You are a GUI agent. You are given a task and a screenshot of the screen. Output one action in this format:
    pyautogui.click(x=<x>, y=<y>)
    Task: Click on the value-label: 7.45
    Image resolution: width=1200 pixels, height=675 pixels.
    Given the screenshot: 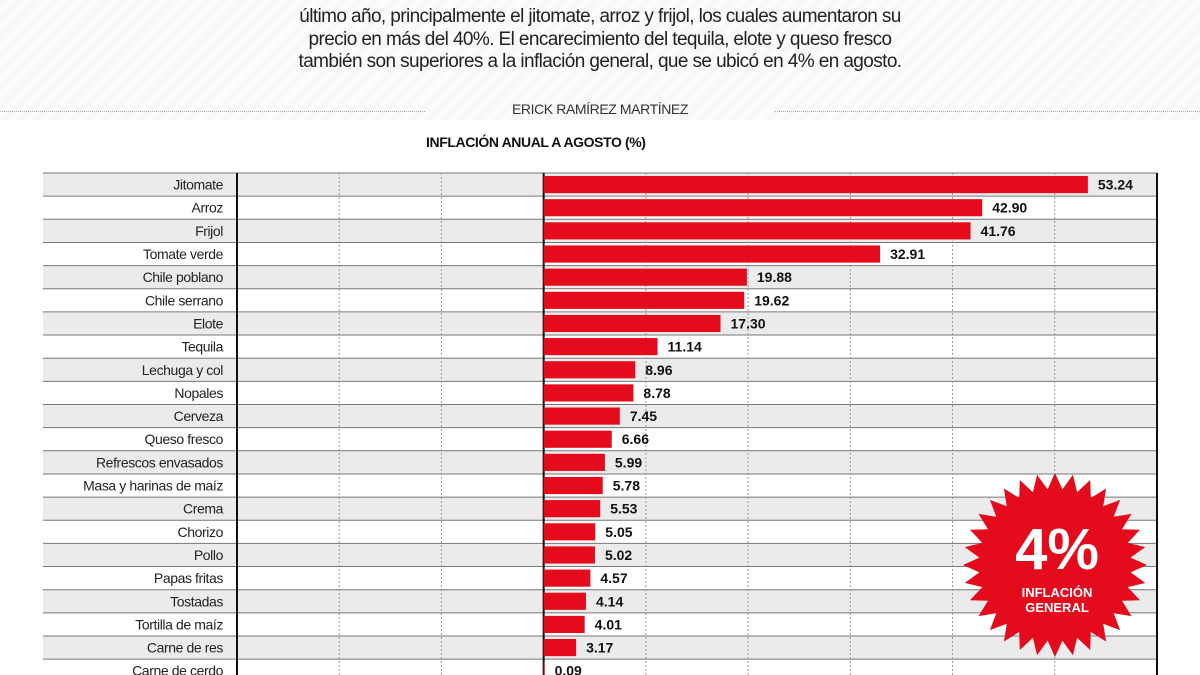 What is the action you would take?
    pyautogui.click(x=643, y=416)
    